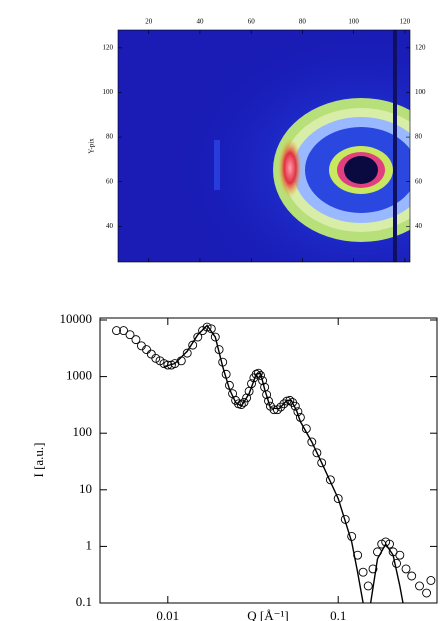 This screenshot has width=440, height=621. Describe the element at coordinates (149, 22) in the screenshot. I see `x-tick-label: 20` at that location.